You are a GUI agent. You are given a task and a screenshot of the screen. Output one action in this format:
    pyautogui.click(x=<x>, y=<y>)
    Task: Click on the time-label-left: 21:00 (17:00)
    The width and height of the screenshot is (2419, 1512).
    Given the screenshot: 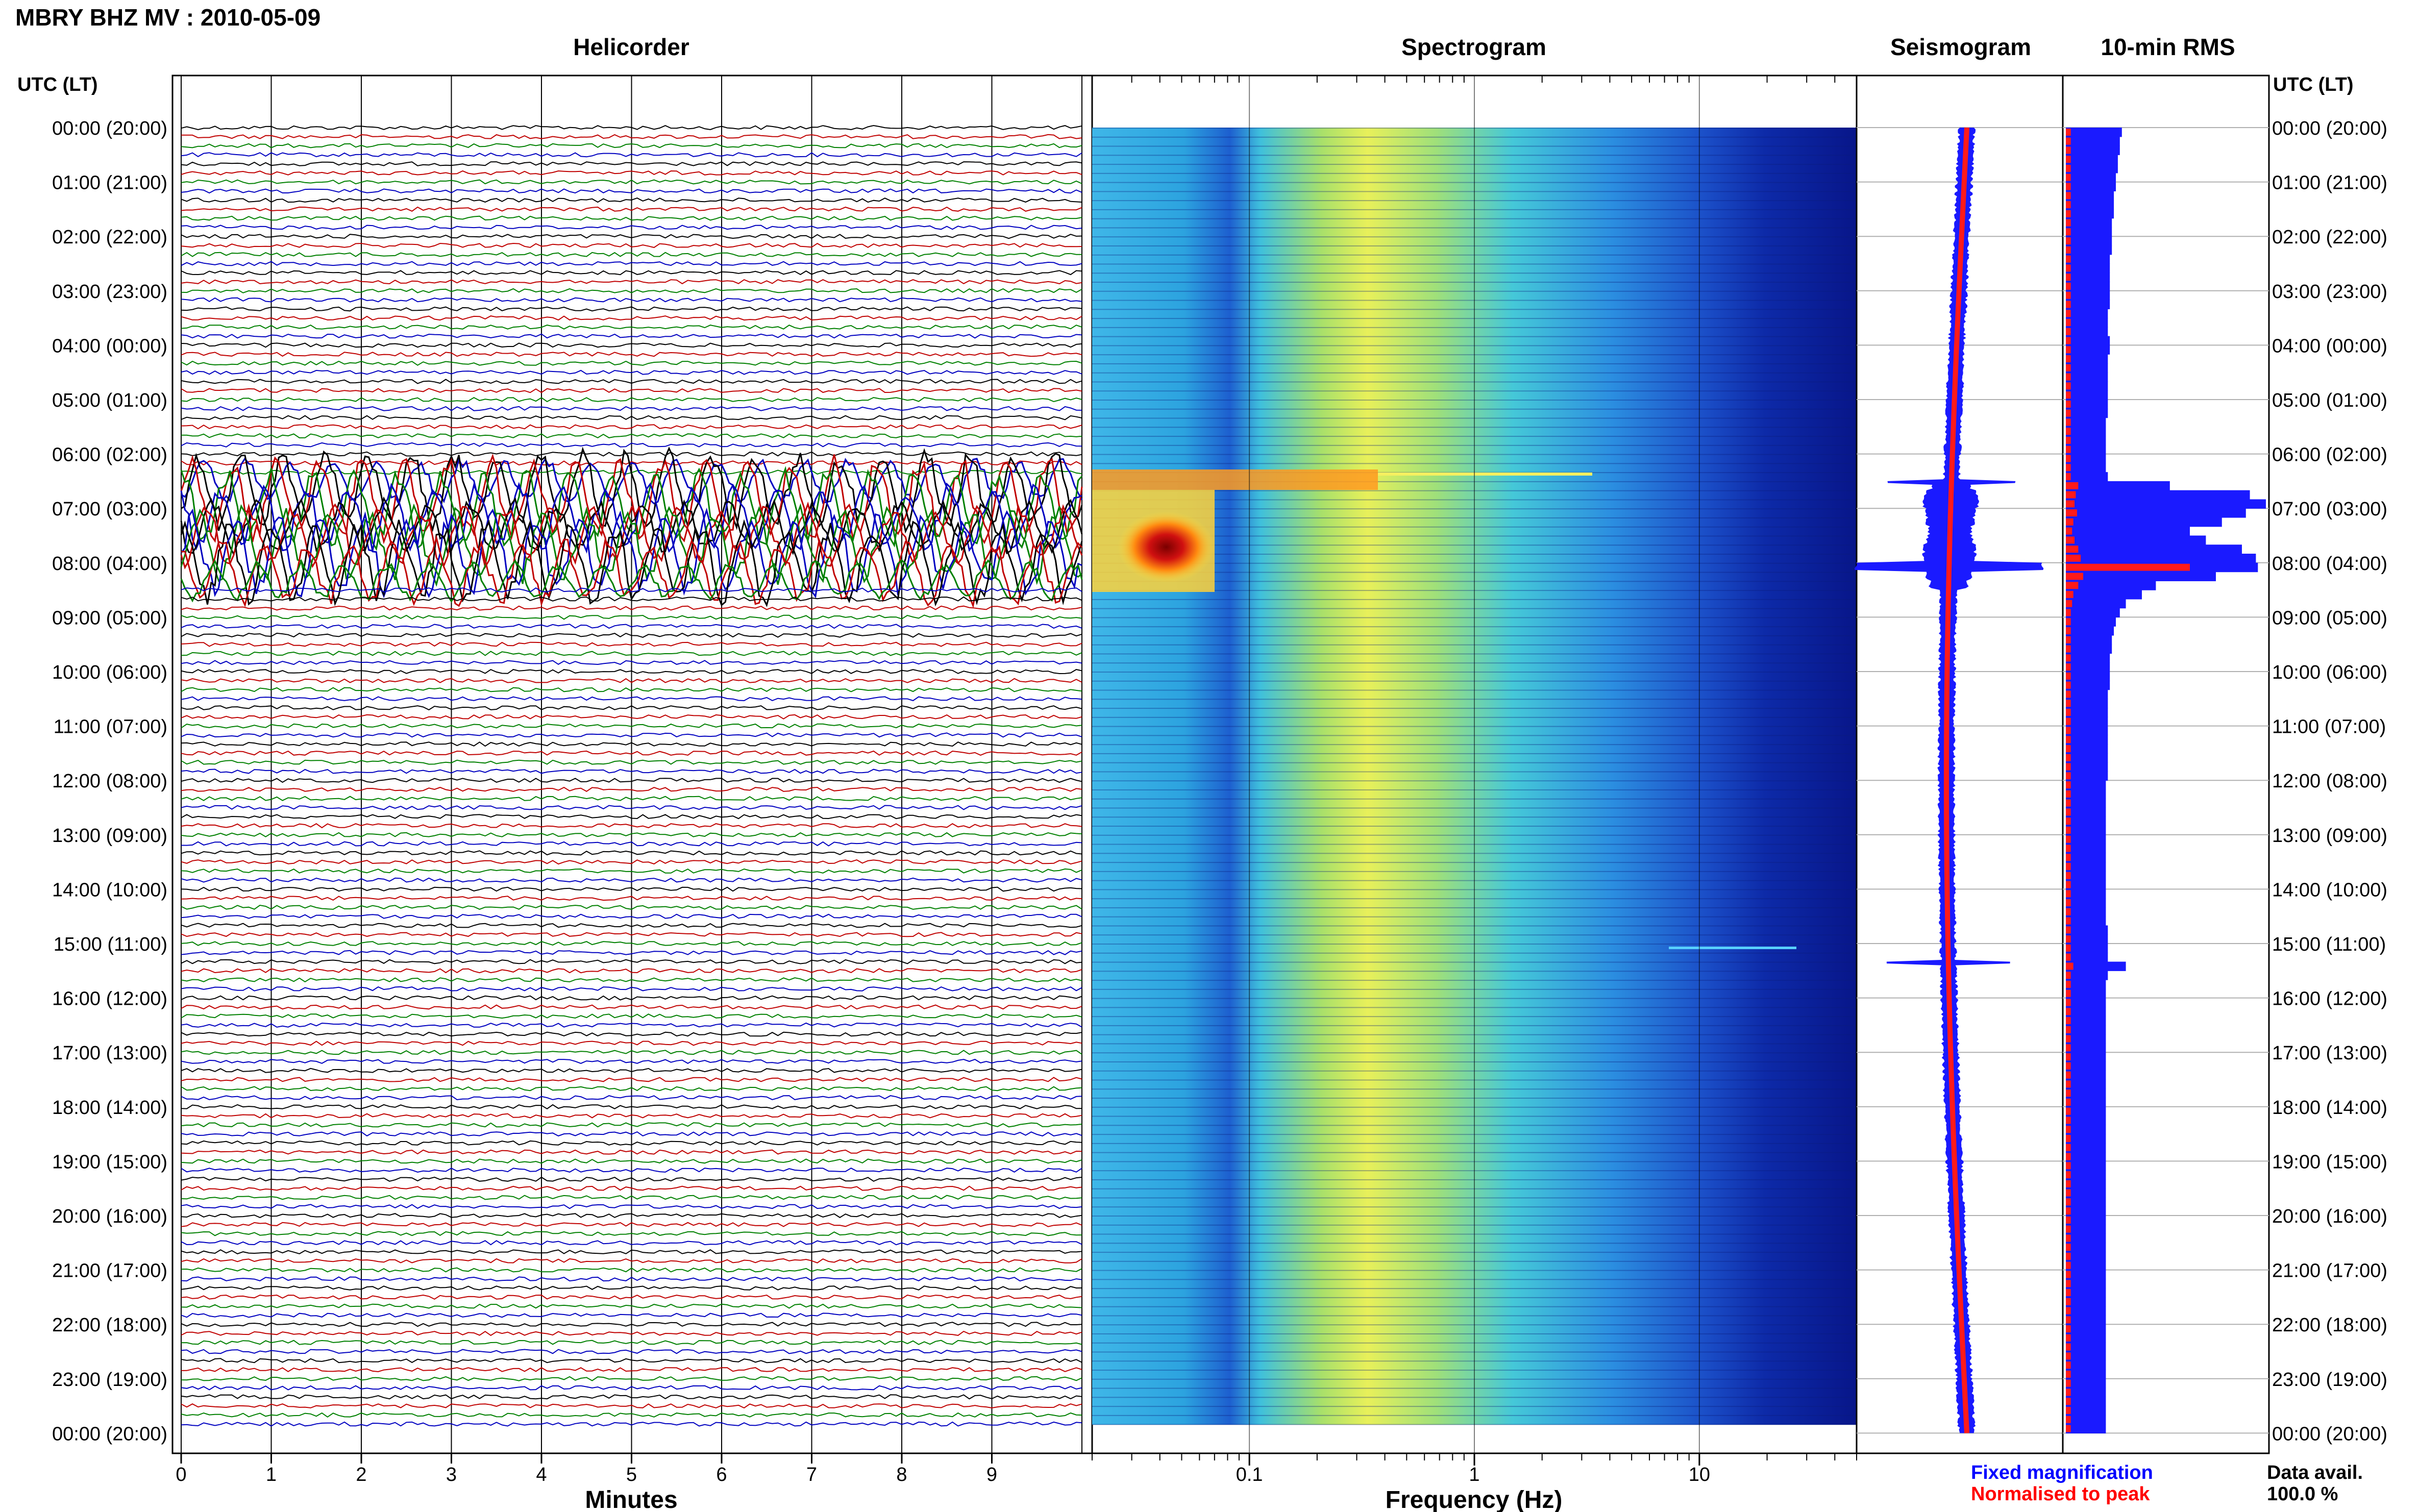 What is the action you would take?
    pyautogui.click(x=109, y=1271)
    